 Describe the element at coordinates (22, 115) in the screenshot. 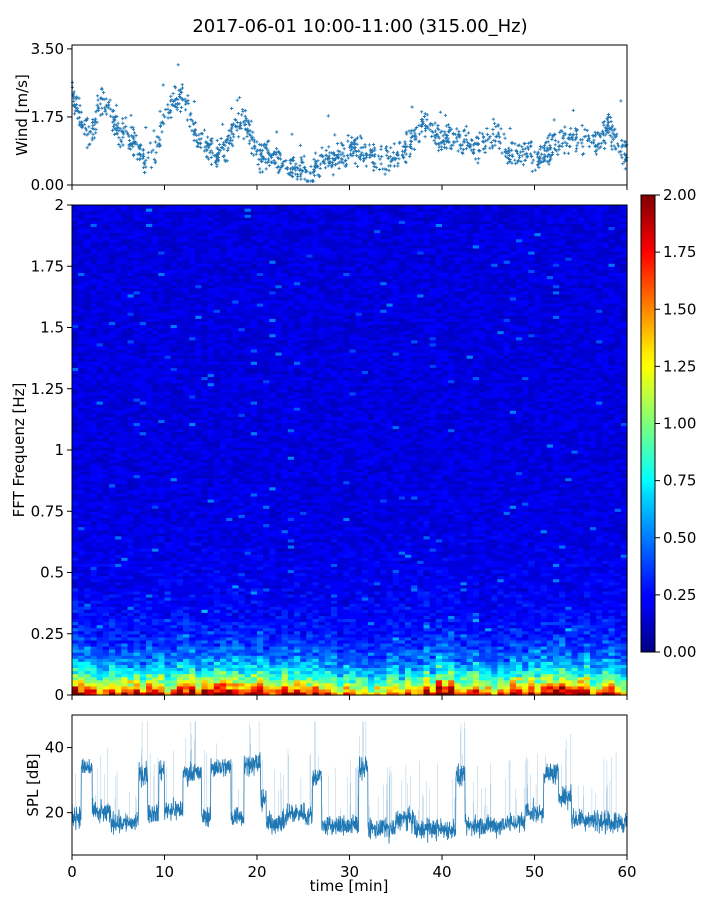

I see `wind-y-label: Wind [m/s]` at that location.